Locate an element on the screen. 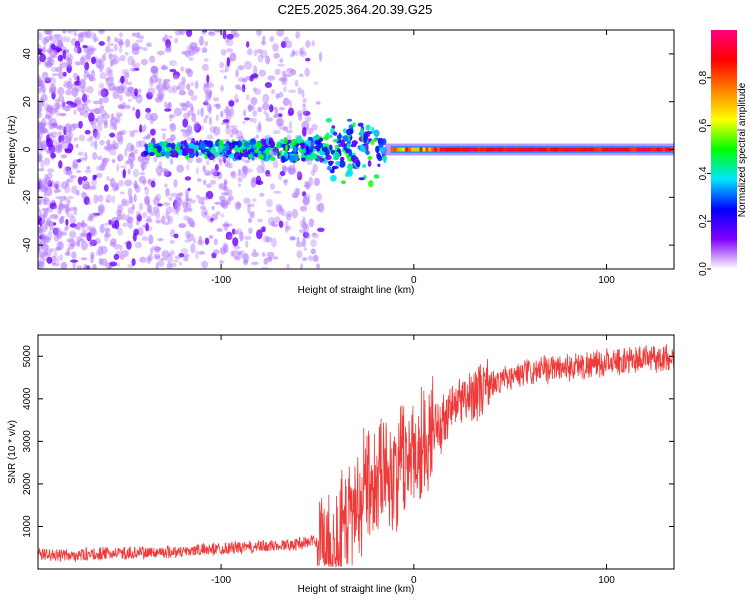 The width and height of the screenshot is (750, 600). y-tick-label: -40 is located at coordinates (27, 244).